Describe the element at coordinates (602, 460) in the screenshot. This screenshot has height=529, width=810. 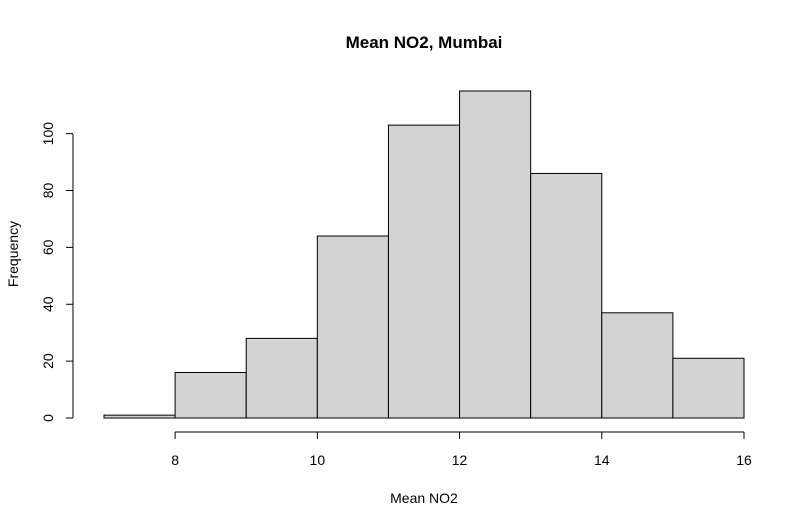
I see `x-tick-label: 14` at that location.